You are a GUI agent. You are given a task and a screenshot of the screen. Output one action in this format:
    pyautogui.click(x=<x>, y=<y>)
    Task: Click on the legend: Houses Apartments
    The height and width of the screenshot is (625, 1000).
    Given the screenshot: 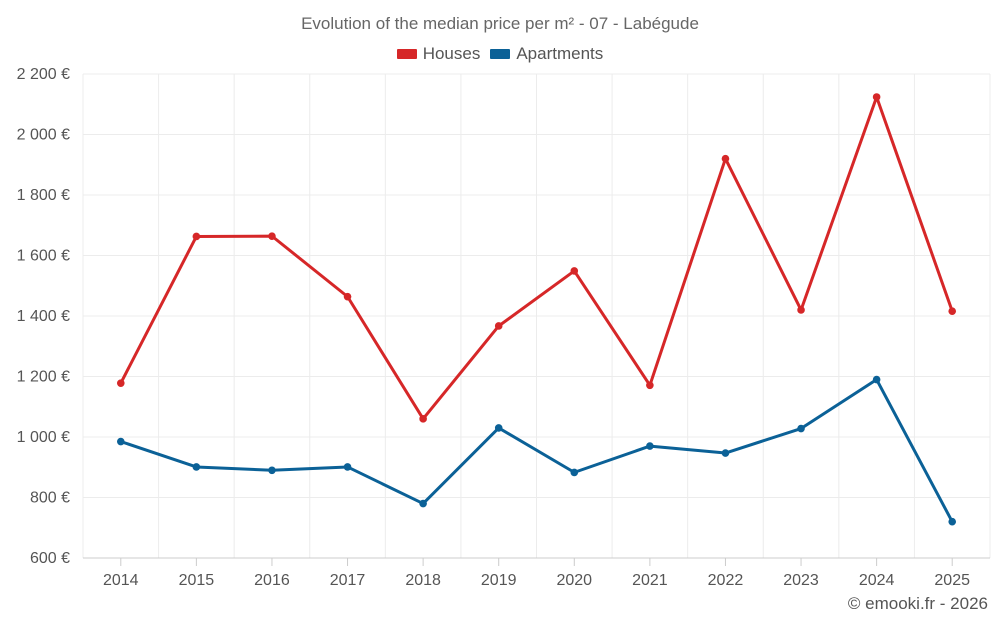 What is the action you would take?
    pyautogui.click(x=500, y=54)
    